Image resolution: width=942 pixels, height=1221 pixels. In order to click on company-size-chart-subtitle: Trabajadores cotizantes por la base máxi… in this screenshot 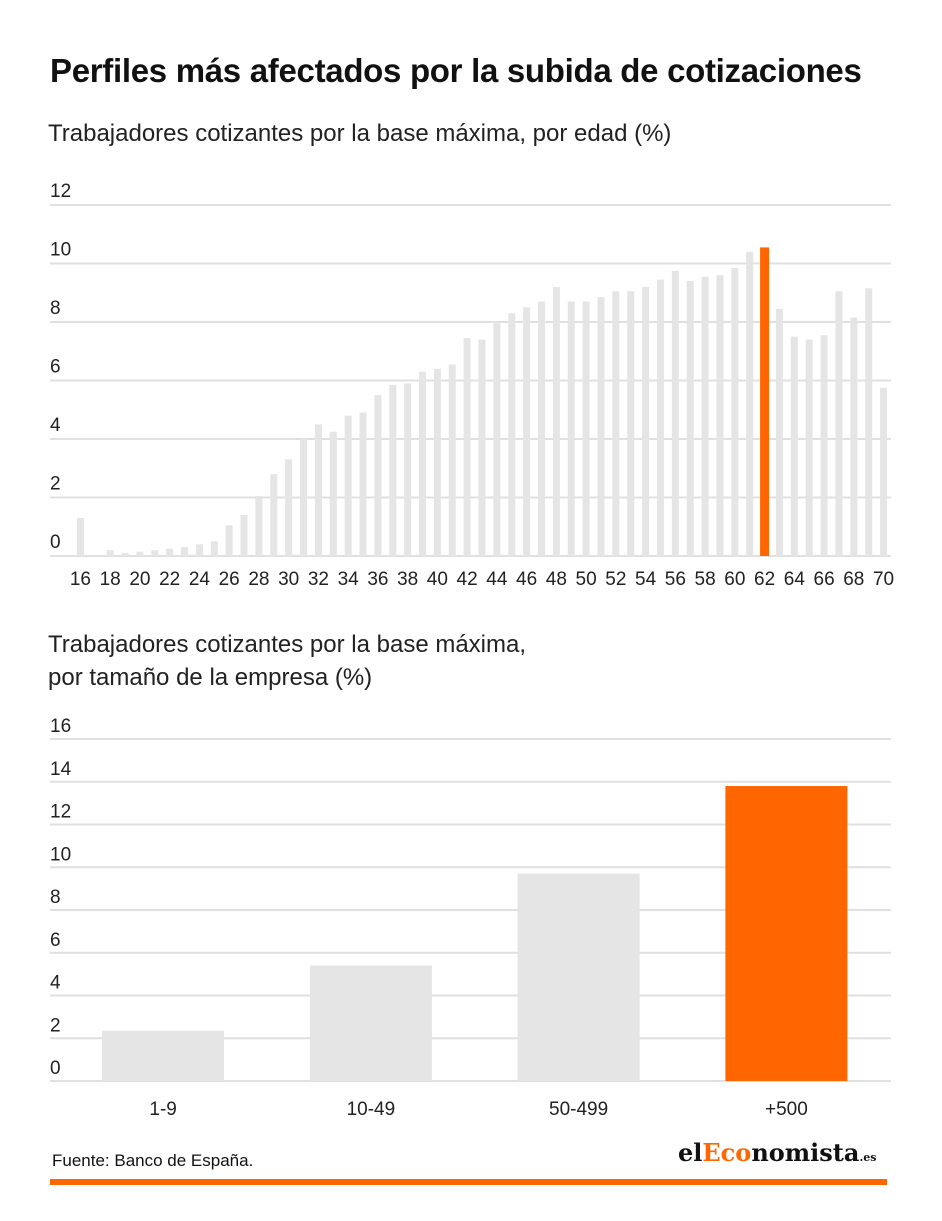, I will do `click(287, 661)`.